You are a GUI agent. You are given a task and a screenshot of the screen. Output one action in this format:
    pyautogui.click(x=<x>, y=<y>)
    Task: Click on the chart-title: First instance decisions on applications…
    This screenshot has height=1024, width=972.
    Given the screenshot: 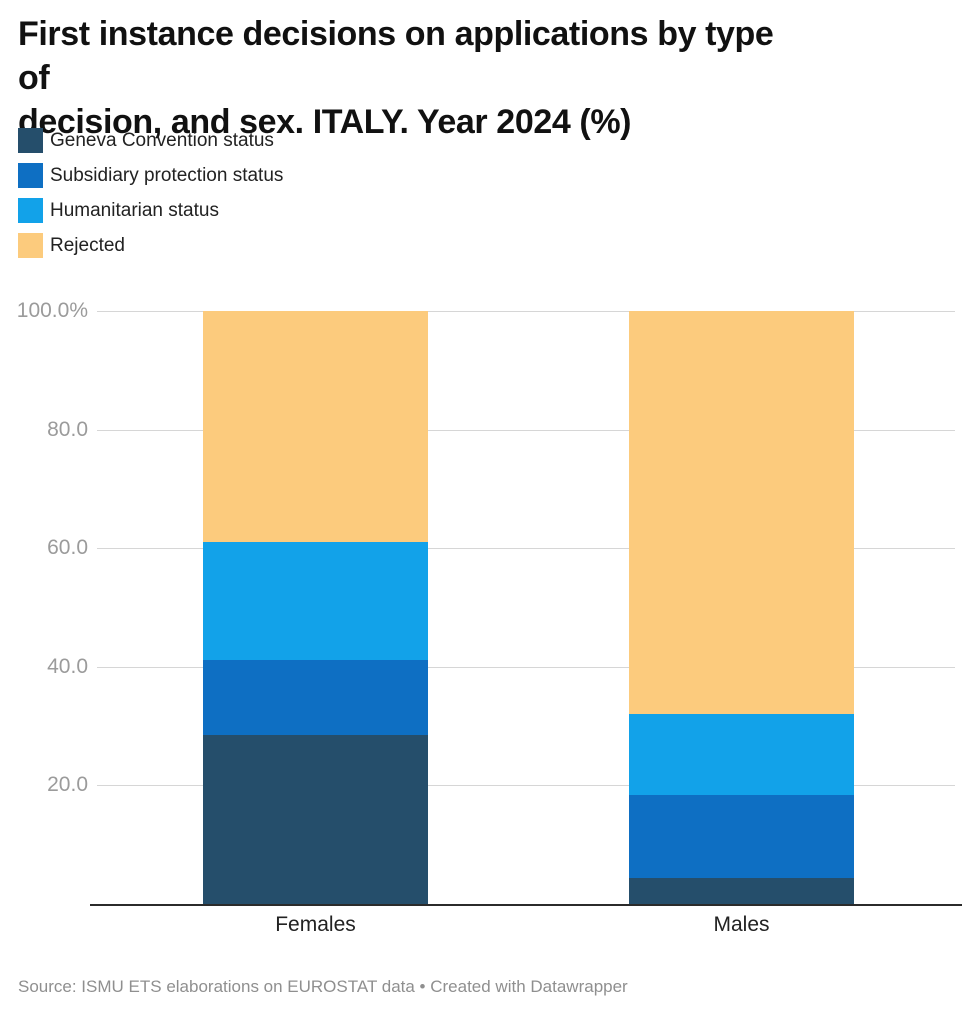 What is the action you would take?
    pyautogui.click(x=408, y=78)
    